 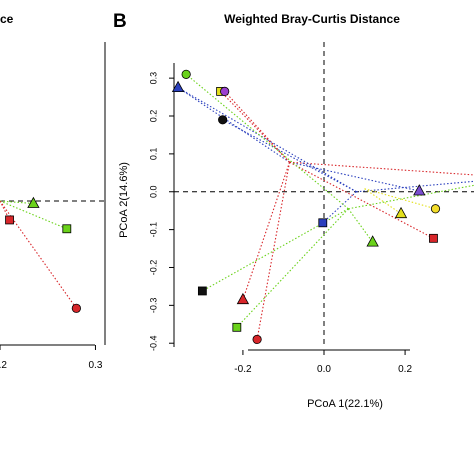 What do you see at coordinates (153, 116) in the screenshot?
I see `y-tick-label: 0.2` at bounding box center [153, 116].